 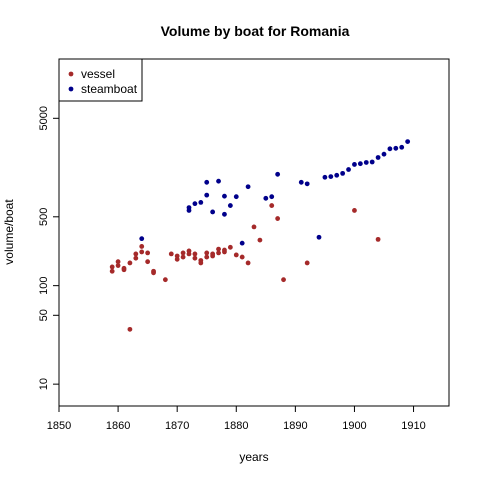 I want to click on y-tick-label: 10, so click(x=44, y=384).